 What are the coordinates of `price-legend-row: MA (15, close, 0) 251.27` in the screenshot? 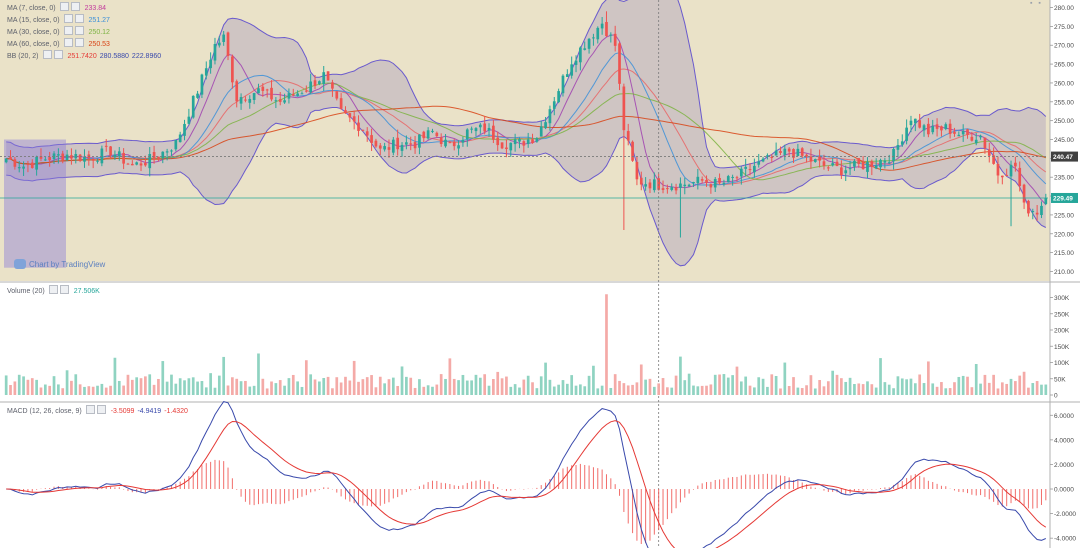 It's located at (84, 20).